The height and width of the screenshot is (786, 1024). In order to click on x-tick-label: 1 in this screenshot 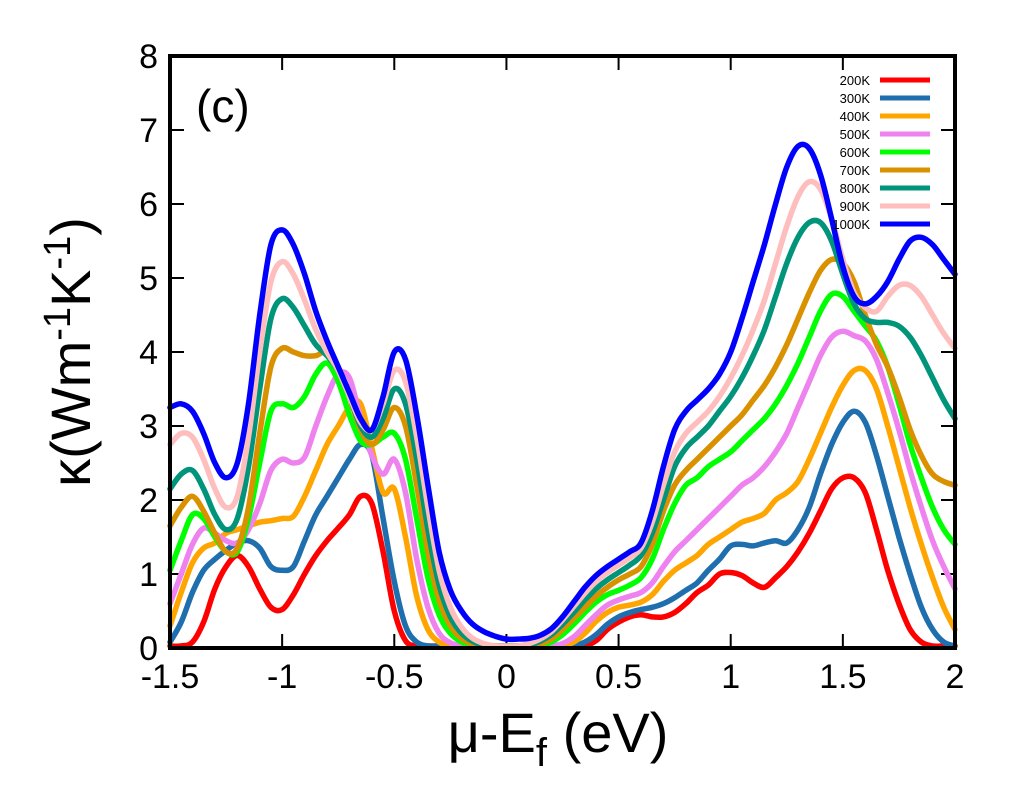, I will do `click(730, 677)`.